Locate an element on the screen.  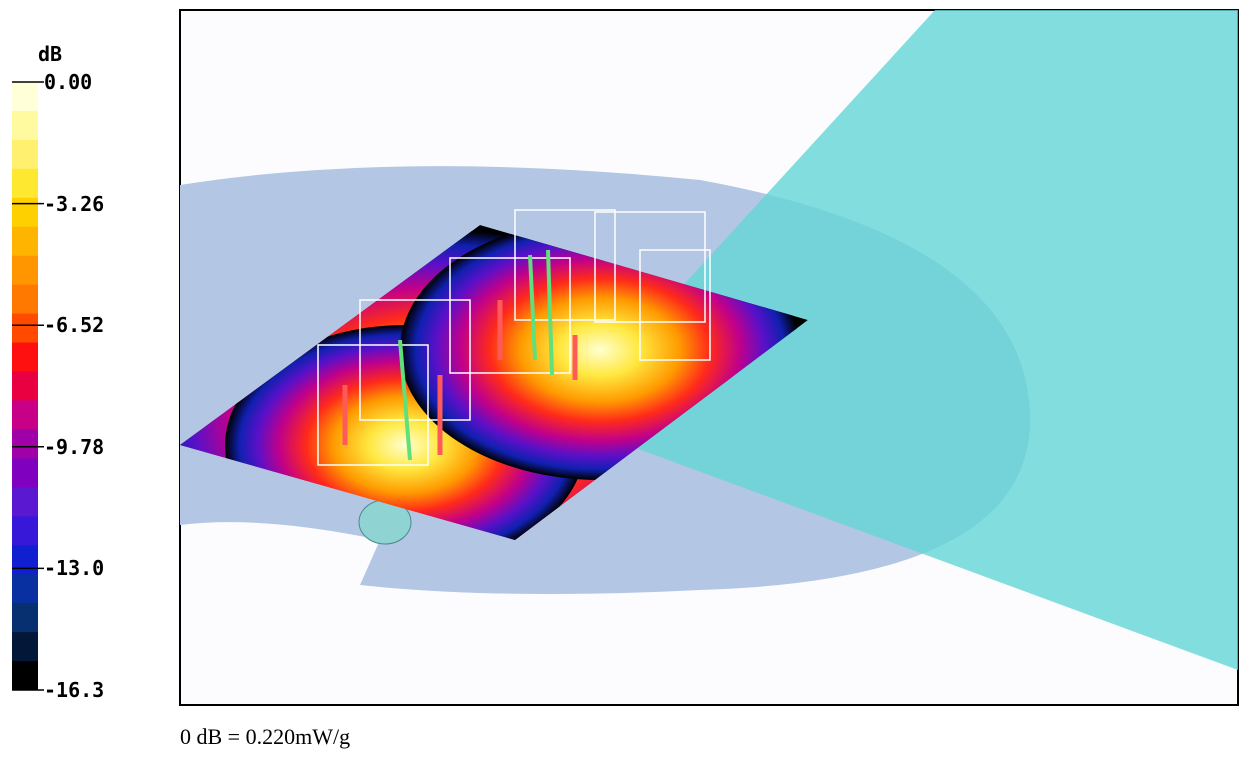
tick-label: -6.52 is located at coordinates (74, 325).